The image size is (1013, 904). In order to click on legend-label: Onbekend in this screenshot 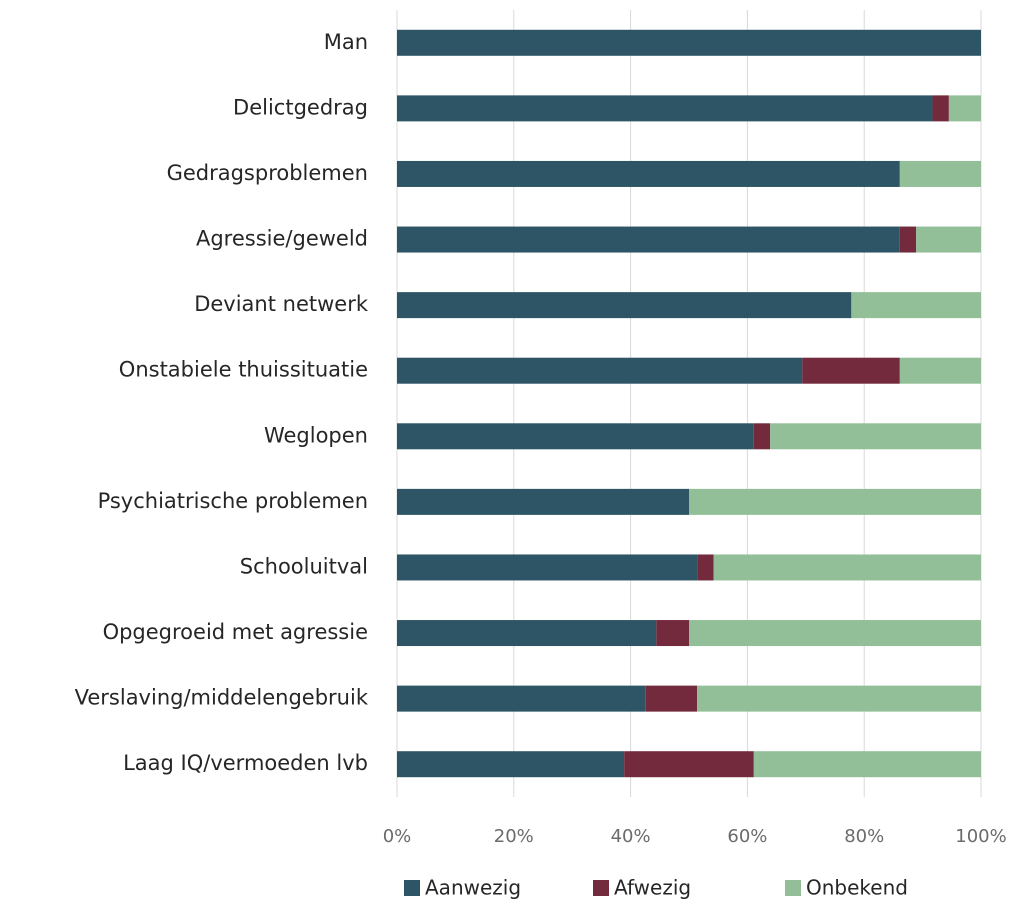, I will do `click(857, 888)`.